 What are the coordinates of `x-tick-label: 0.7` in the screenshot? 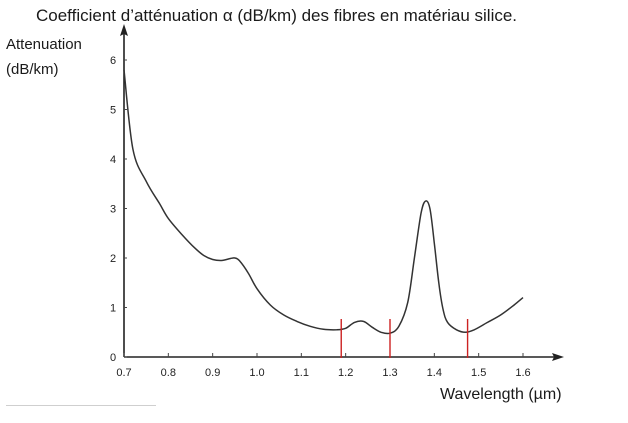 It's located at (123, 373).